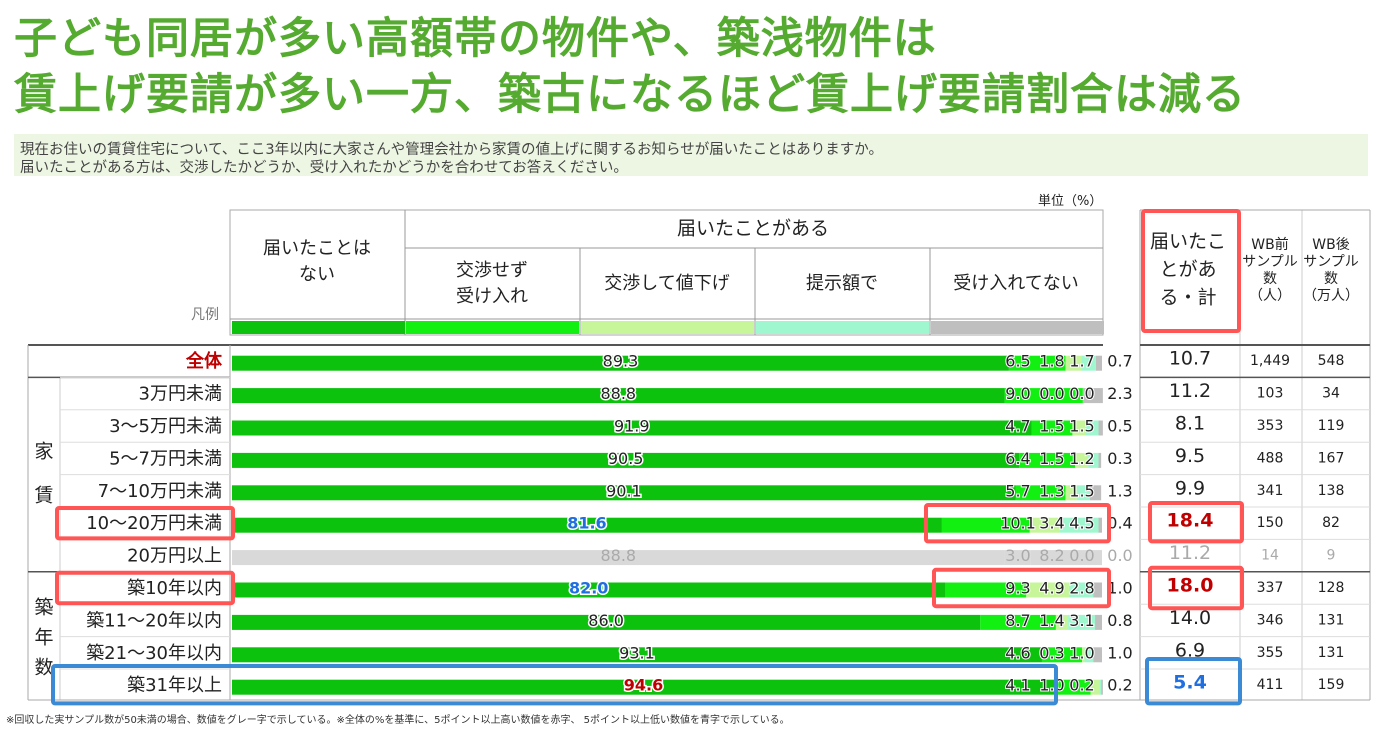  What do you see at coordinates (1270, 262) in the screenshot?
I see `header-wb-before: サンプル` at bounding box center [1270, 262].